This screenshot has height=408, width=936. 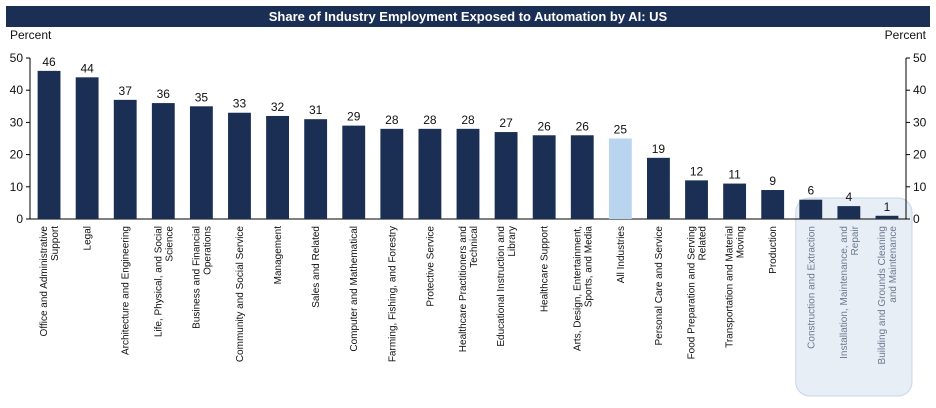 What do you see at coordinates (920, 187) in the screenshot?
I see `y-tick-label-right: 10` at bounding box center [920, 187].